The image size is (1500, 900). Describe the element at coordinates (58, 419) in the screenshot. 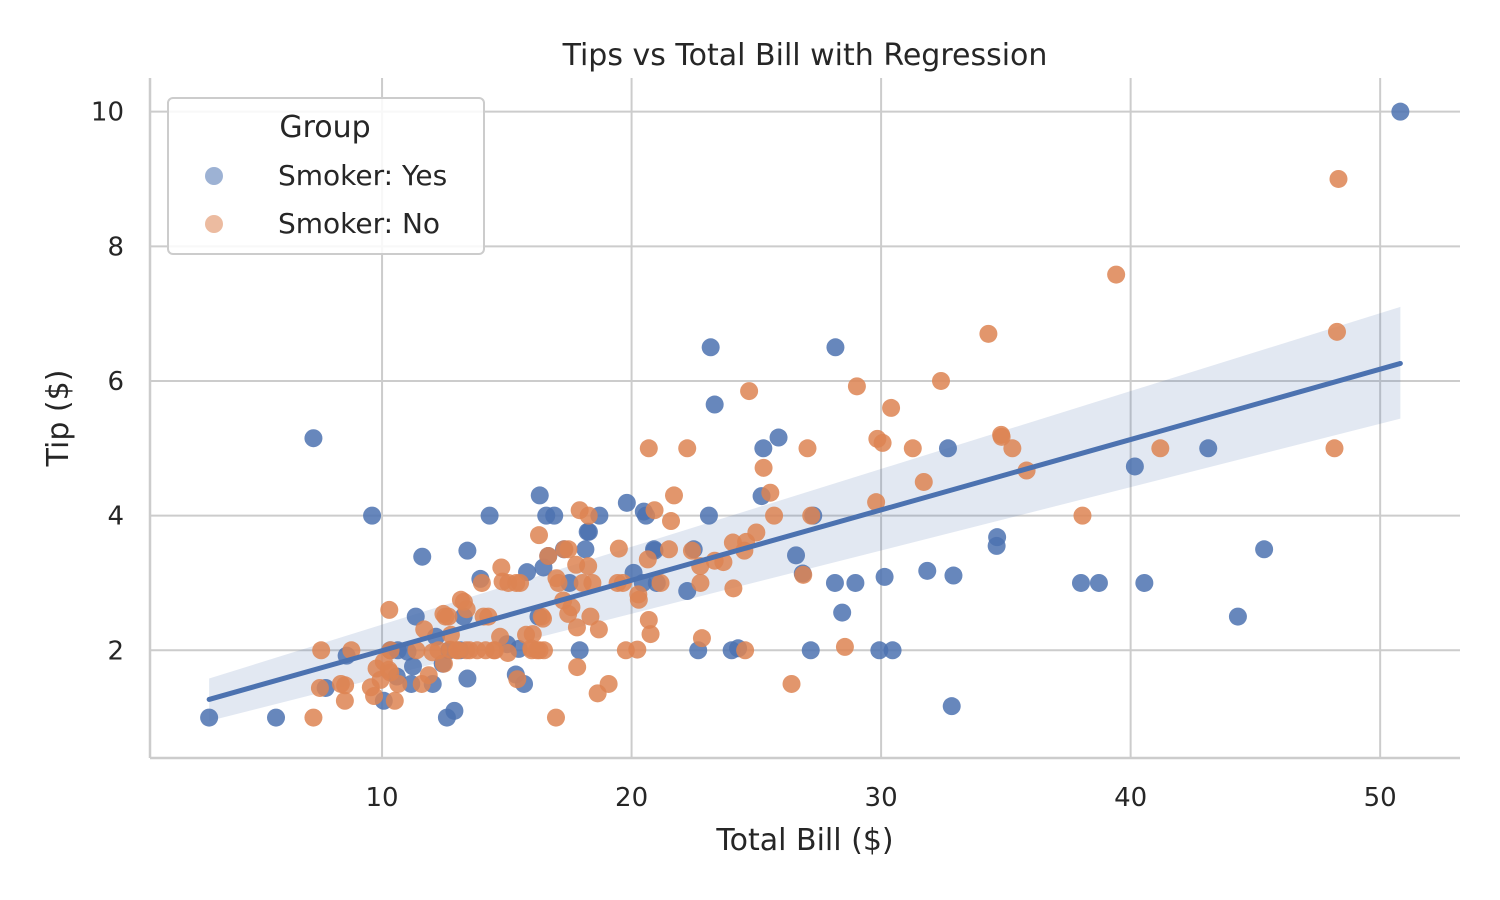

I see `y-axis-label: Tip ($)` at that location.